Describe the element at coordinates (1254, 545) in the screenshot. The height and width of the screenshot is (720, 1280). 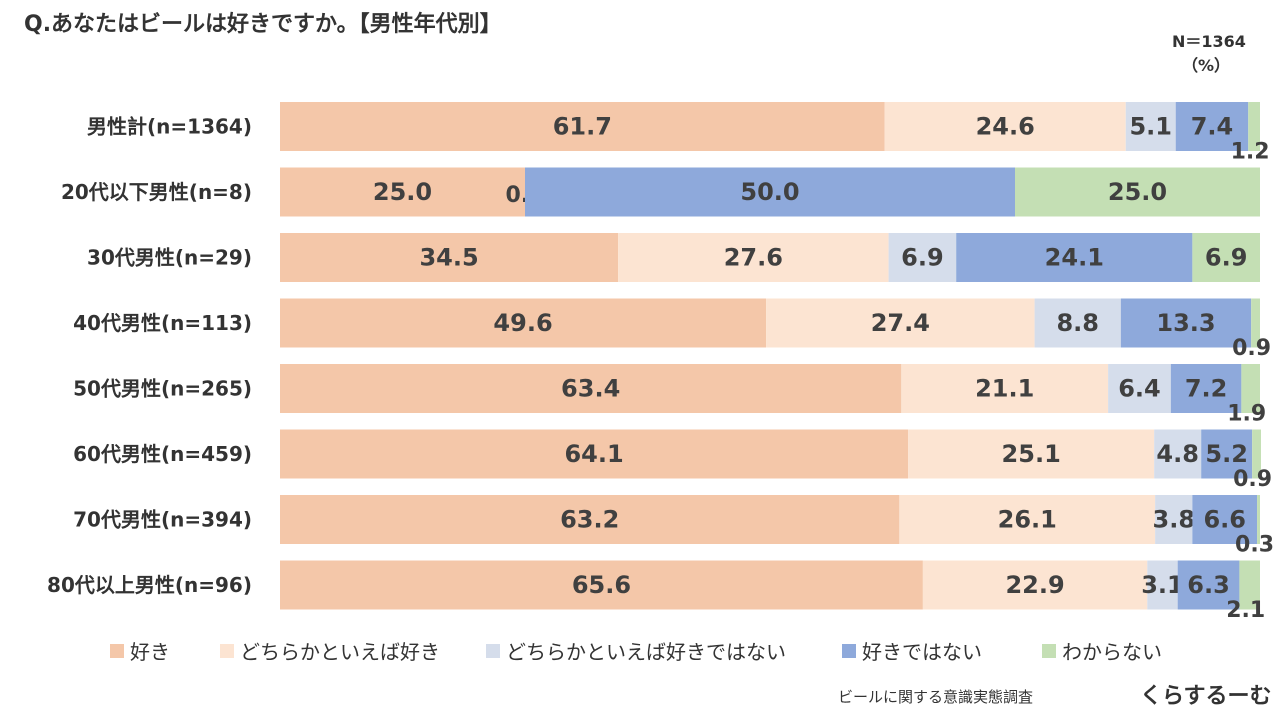
I see `data-label: 0.3` at that location.